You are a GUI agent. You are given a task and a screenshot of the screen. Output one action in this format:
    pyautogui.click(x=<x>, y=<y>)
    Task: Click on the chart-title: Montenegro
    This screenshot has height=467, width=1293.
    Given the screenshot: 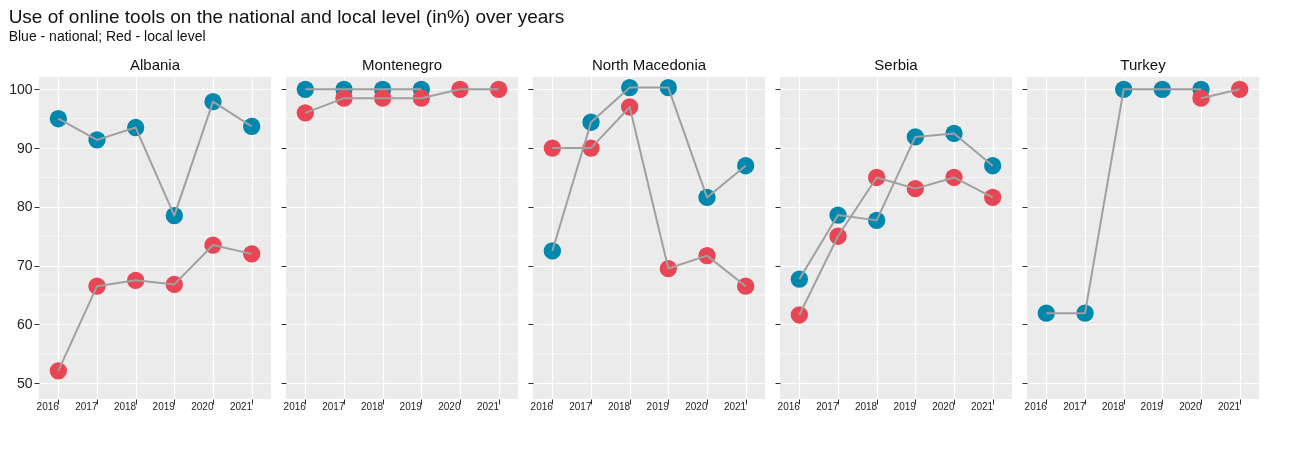 What is the action you would take?
    pyautogui.click(x=402, y=64)
    